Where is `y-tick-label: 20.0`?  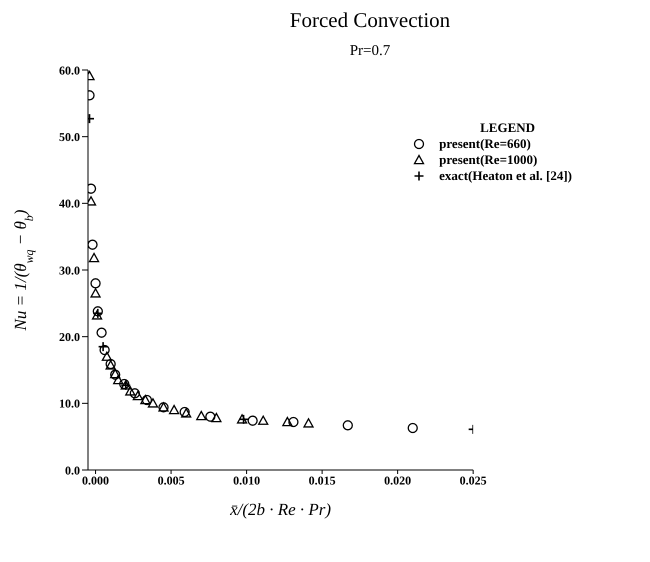 y-tick-label: 20.0 is located at coordinates (69, 337).